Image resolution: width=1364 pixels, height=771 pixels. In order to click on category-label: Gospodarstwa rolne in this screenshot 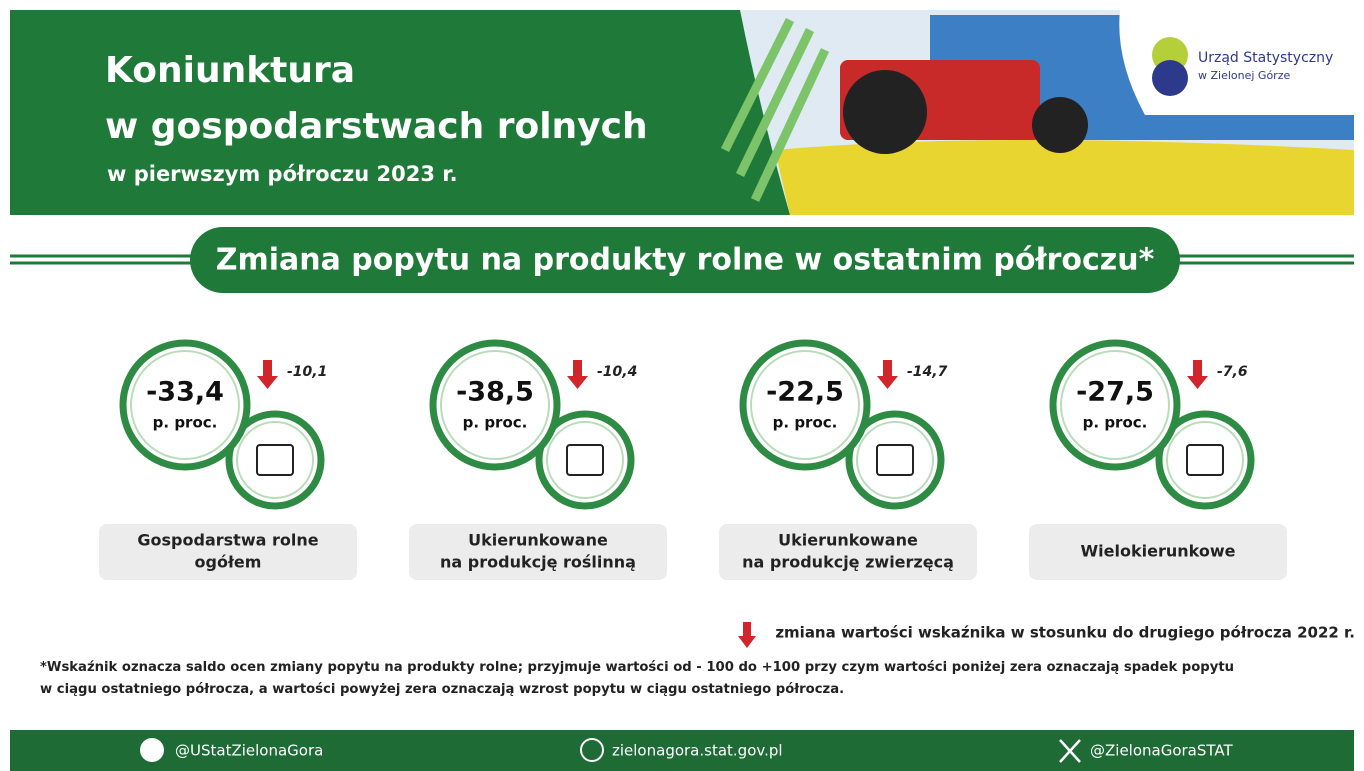, I will do `click(227, 540)`.